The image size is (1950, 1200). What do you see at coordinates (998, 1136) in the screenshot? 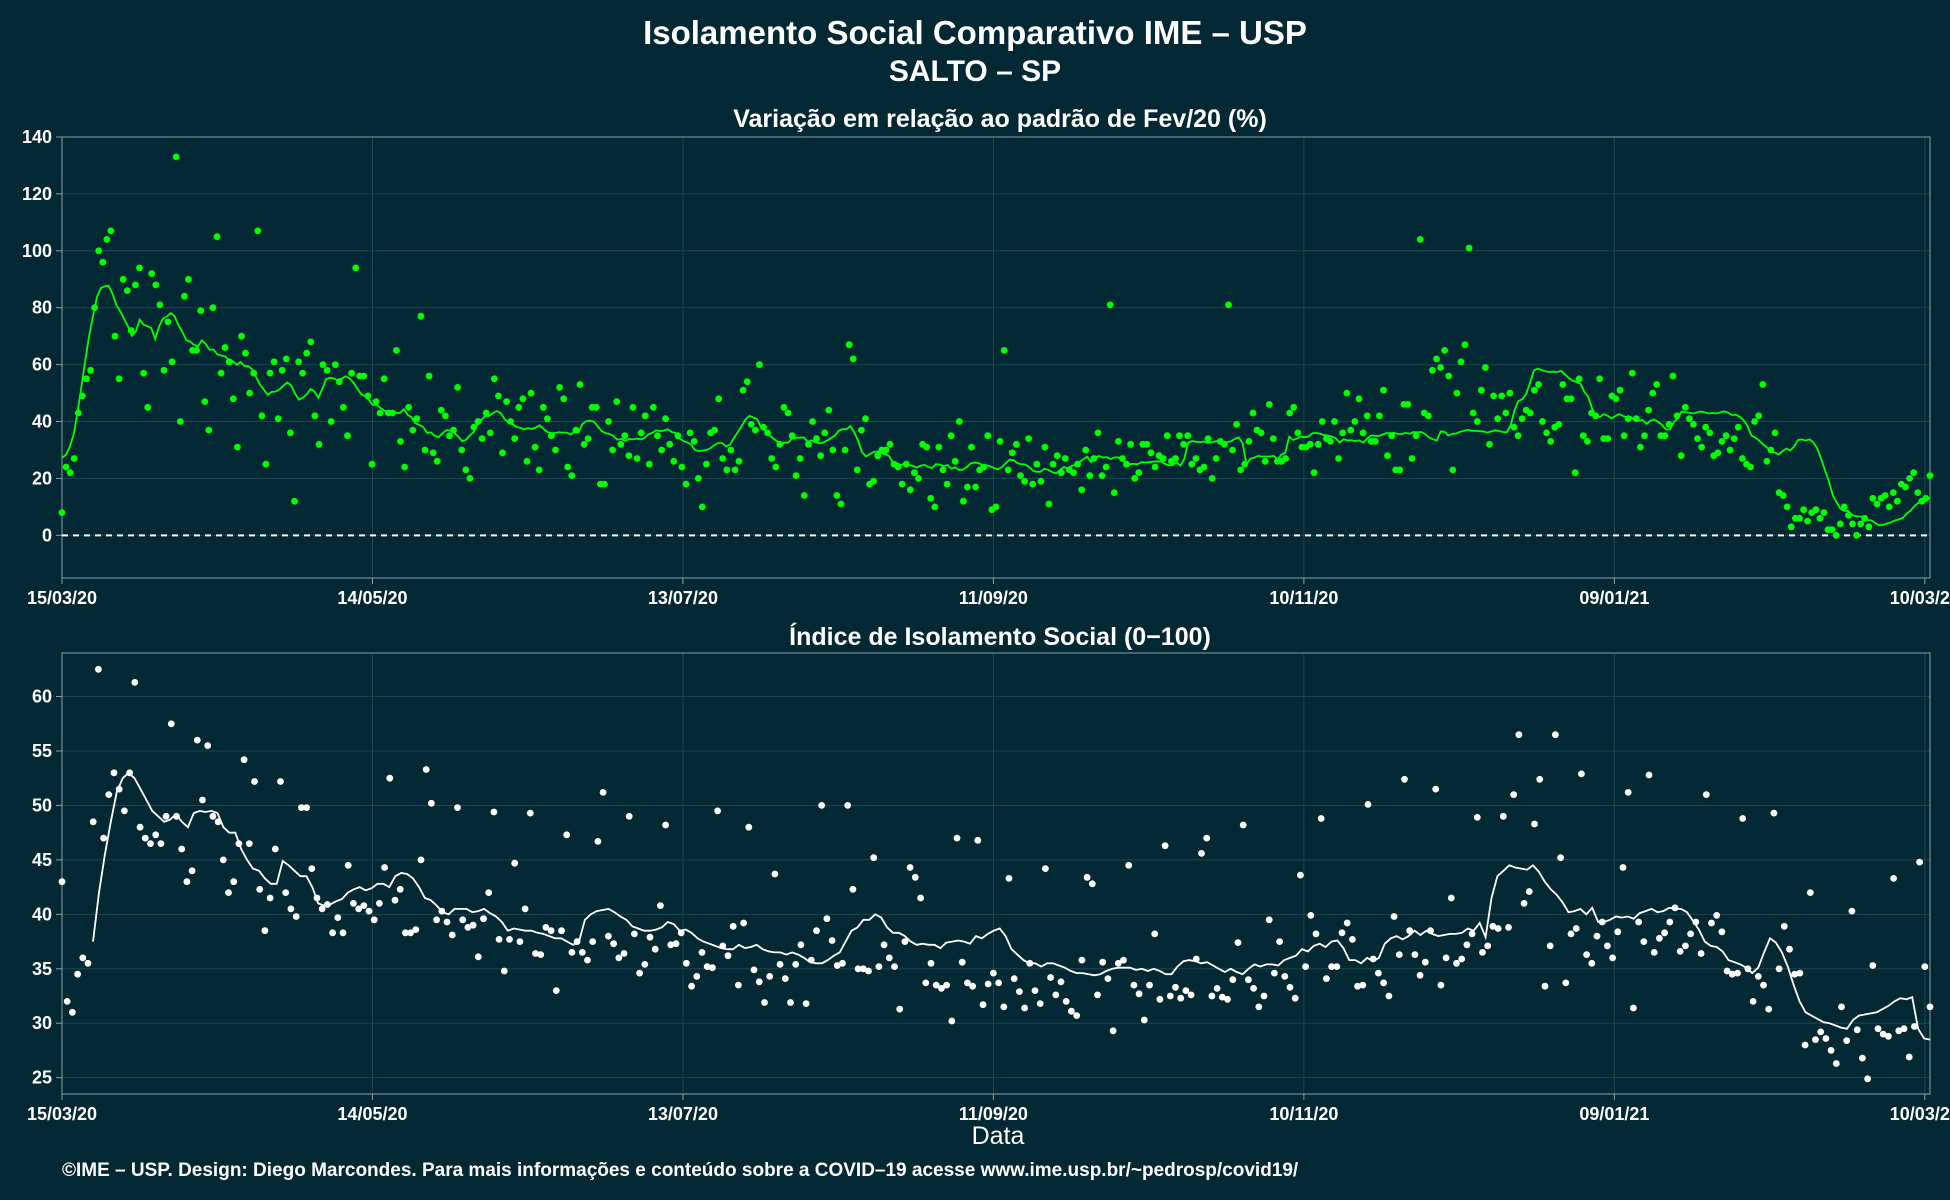
I see `x-axis-label: Data` at bounding box center [998, 1136].